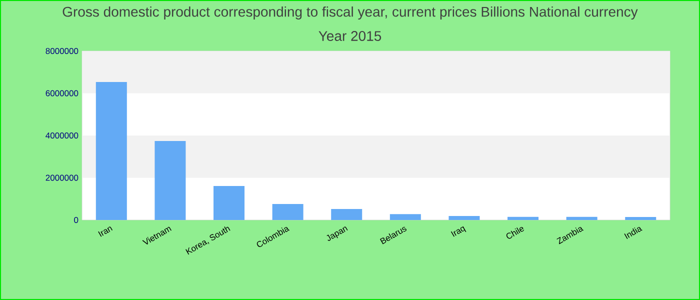 Image resolution: width=700 pixels, height=300 pixels. I want to click on y-tick-label: 6000000, so click(62, 93).